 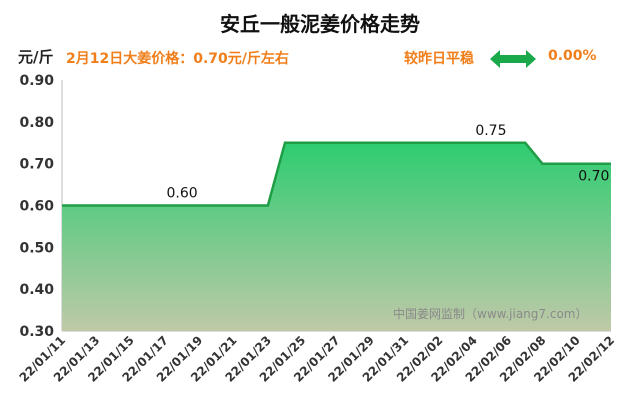 I want to click on y-axis-unit: 元/斤, so click(x=36, y=57).